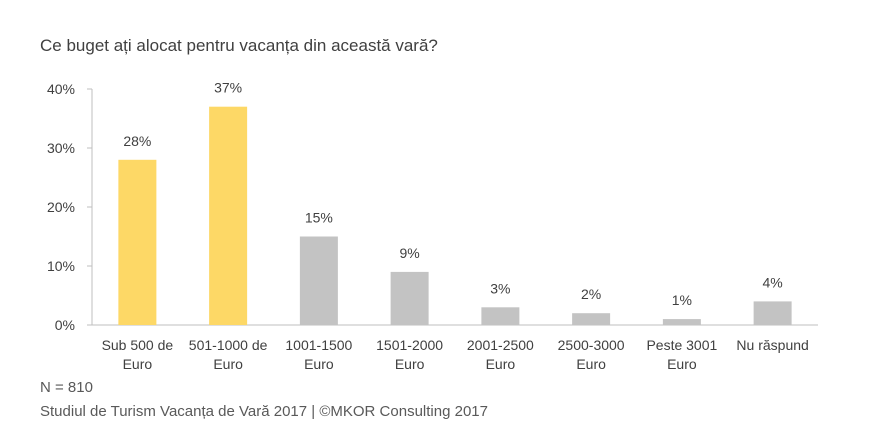 This screenshot has width=873, height=441. I want to click on bar-value-label: 2%, so click(591, 294).